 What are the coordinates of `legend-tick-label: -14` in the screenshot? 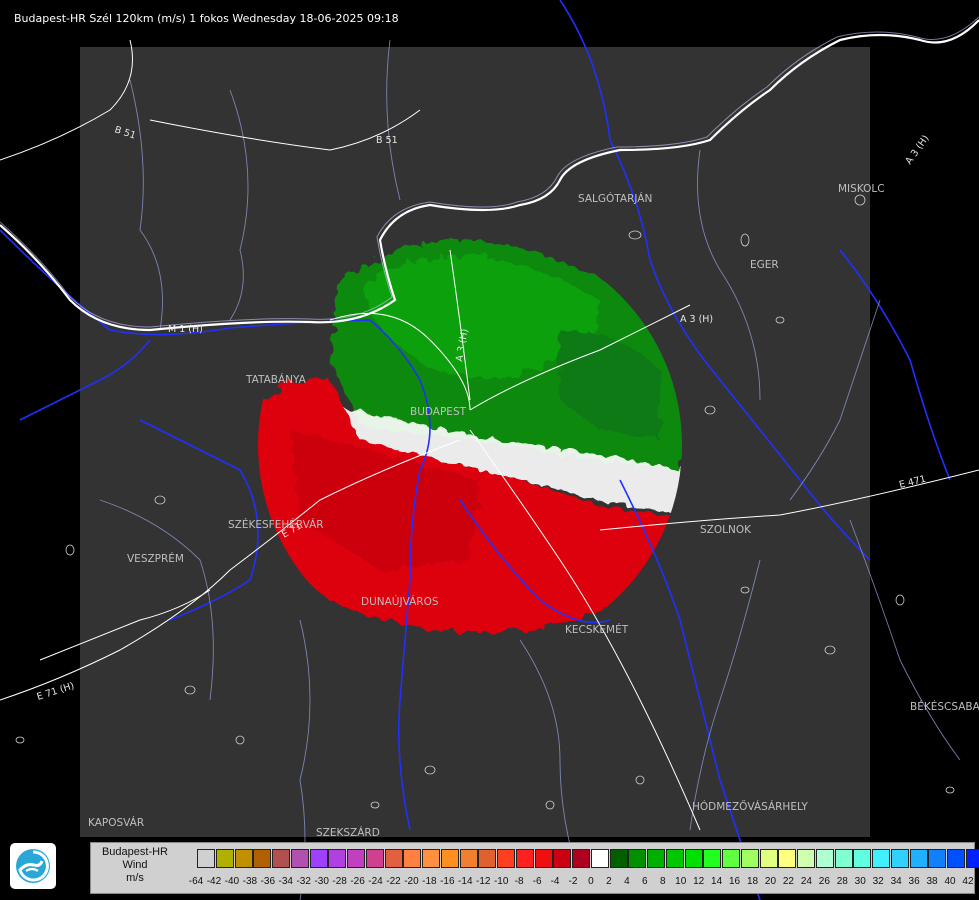 It's located at (465, 881).